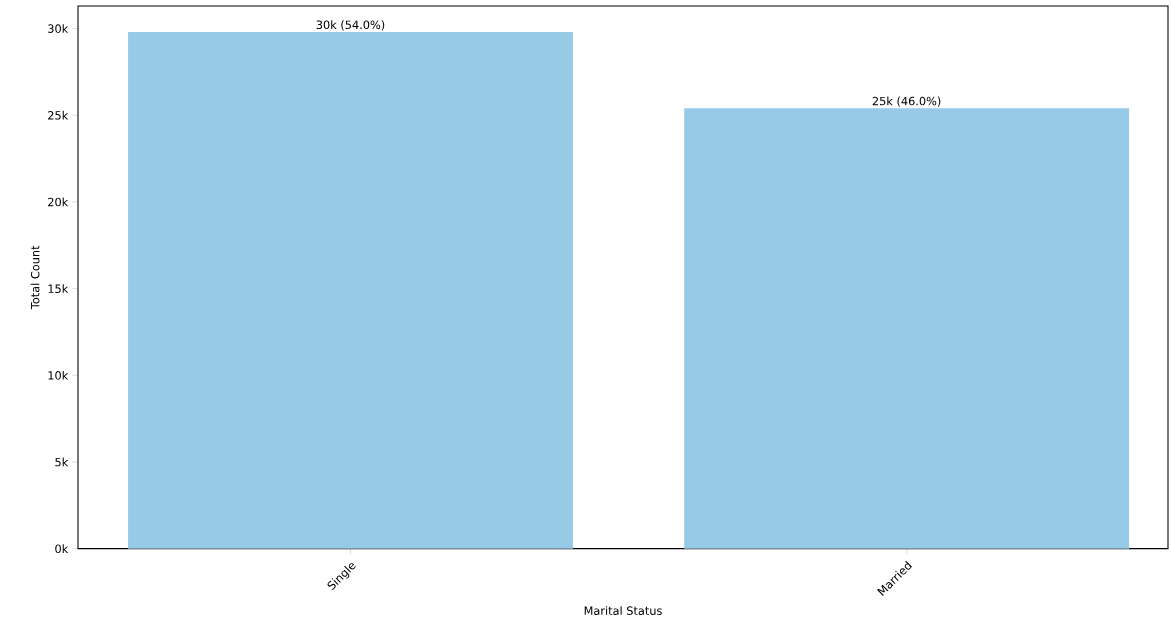  What do you see at coordinates (58, 202) in the screenshot?
I see `y-tick-label: 20k` at bounding box center [58, 202].